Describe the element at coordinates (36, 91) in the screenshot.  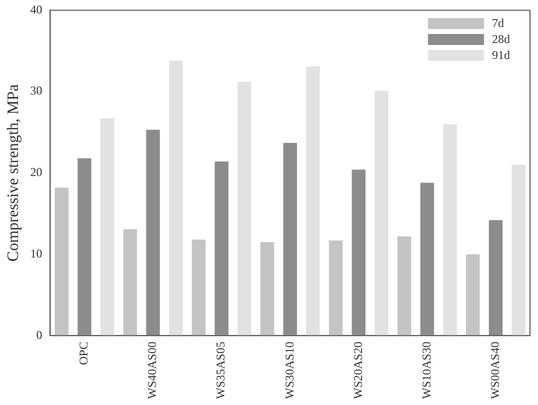
I see `y-tick-label: 30` at that location.